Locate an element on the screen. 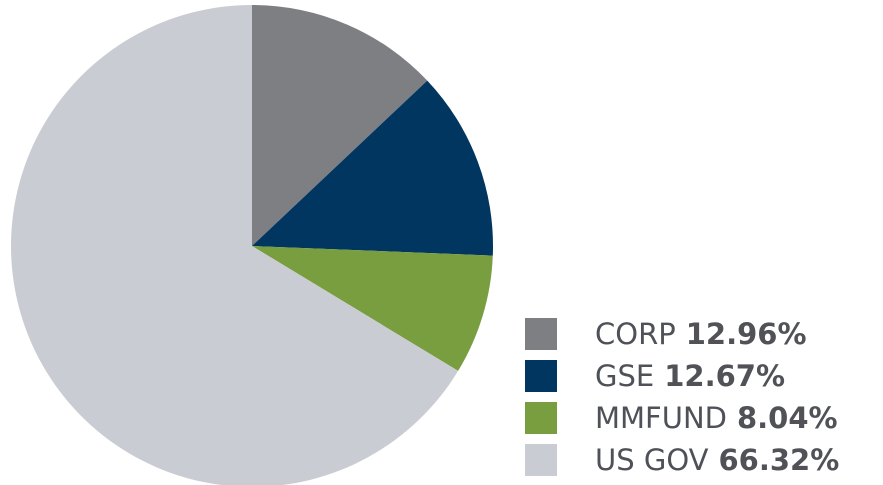 The height and width of the screenshot is (485, 883). legend-item-us-gov: US GOV 66.32% is located at coordinates (702, 460).